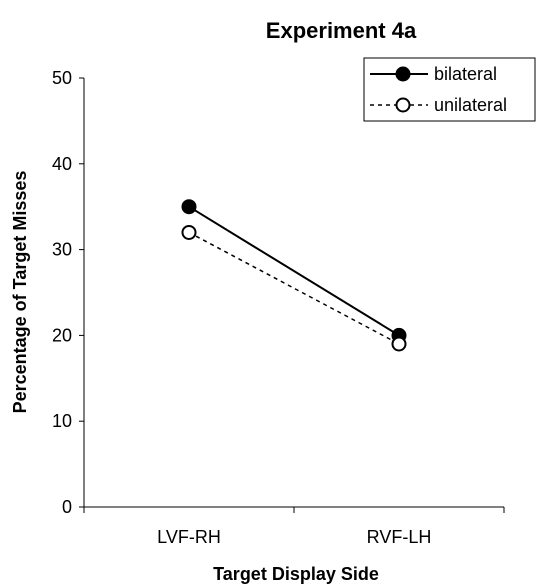 This screenshot has width=538, height=586. I want to click on y-tick-label: 10, so click(62, 421).